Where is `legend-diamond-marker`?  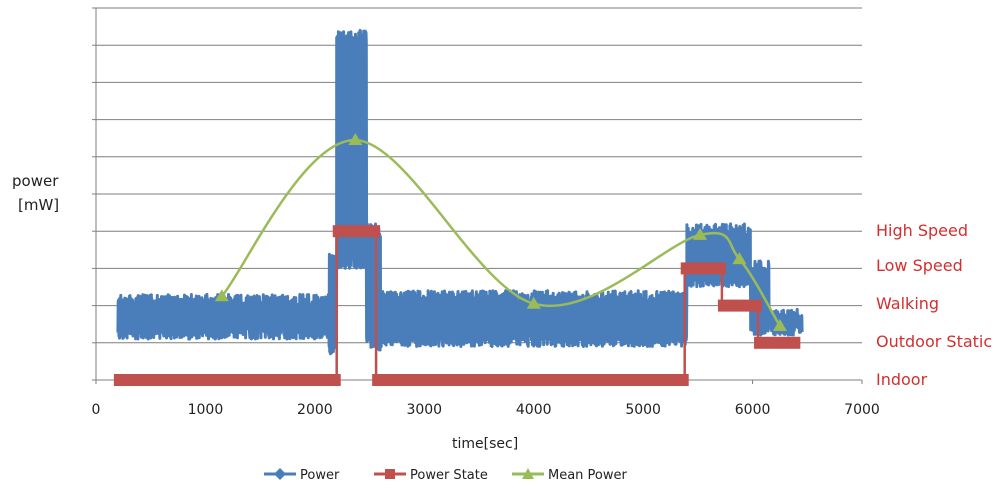
legend-diamond-marker is located at coordinates (280, 474).